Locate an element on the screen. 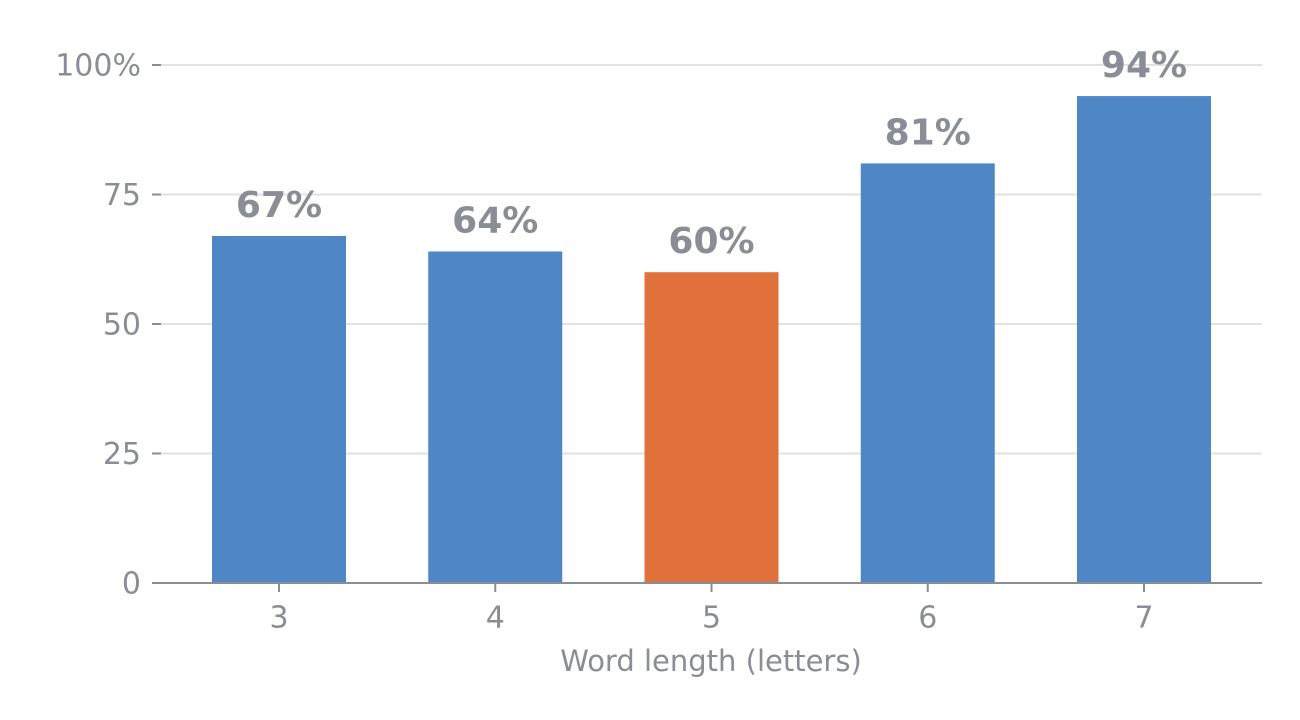  y-tick-label: 0 is located at coordinates (131, 584).